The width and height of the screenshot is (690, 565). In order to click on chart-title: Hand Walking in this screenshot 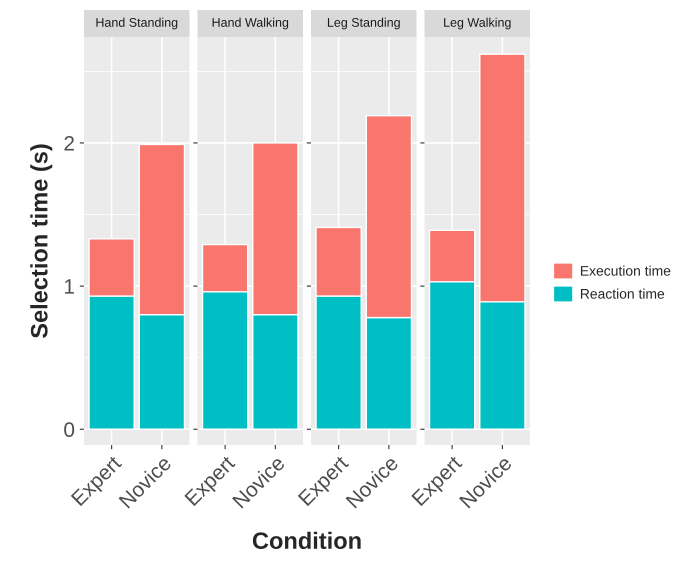, I will do `click(250, 24)`.